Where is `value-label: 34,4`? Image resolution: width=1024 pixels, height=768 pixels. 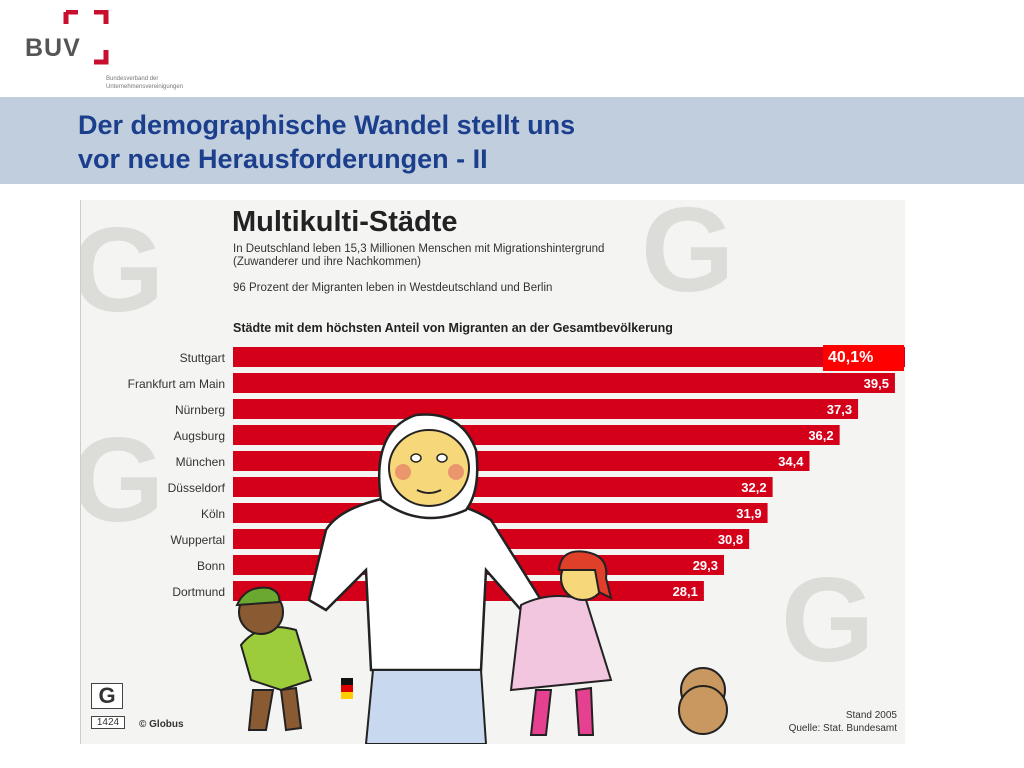 value-label: 34,4 is located at coordinates (791, 461).